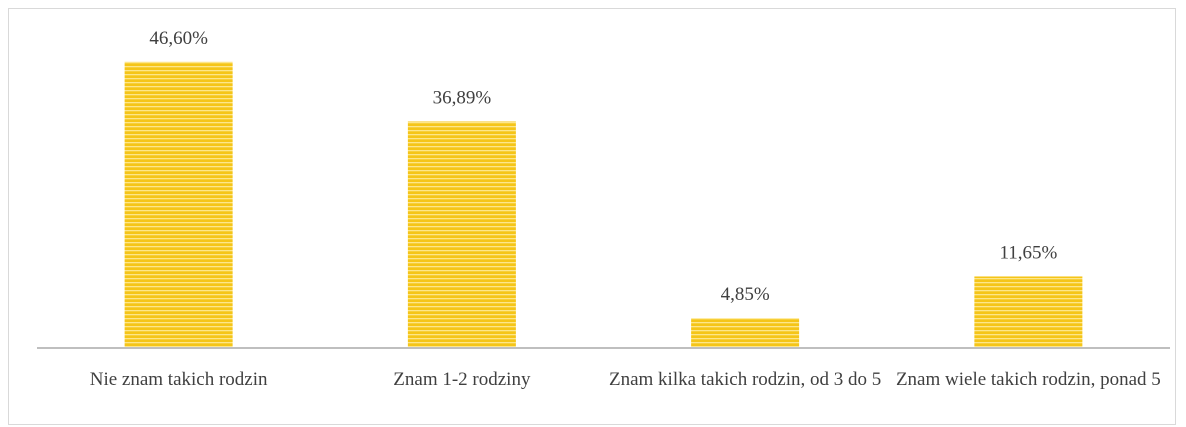 The image size is (1186, 427). I want to click on data-label: 4,85%, so click(745, 294).